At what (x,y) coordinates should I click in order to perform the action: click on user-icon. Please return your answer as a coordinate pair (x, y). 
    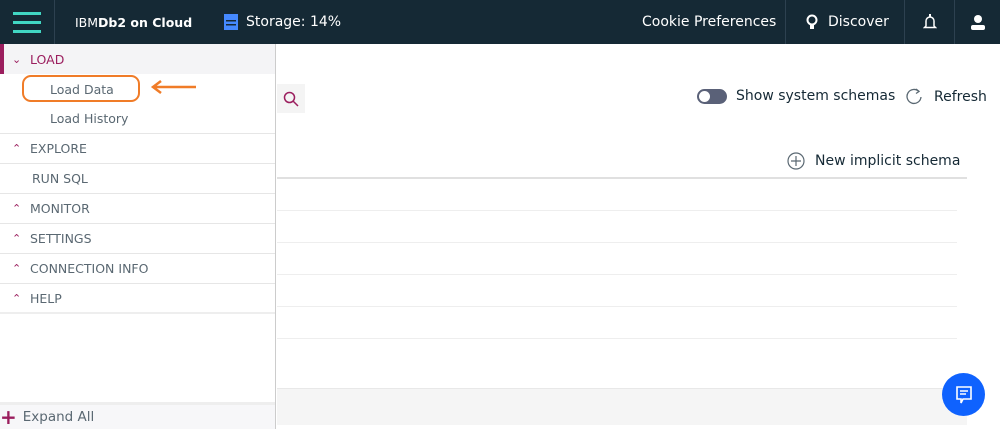
    Looking at the image, I should click on (977, 22).